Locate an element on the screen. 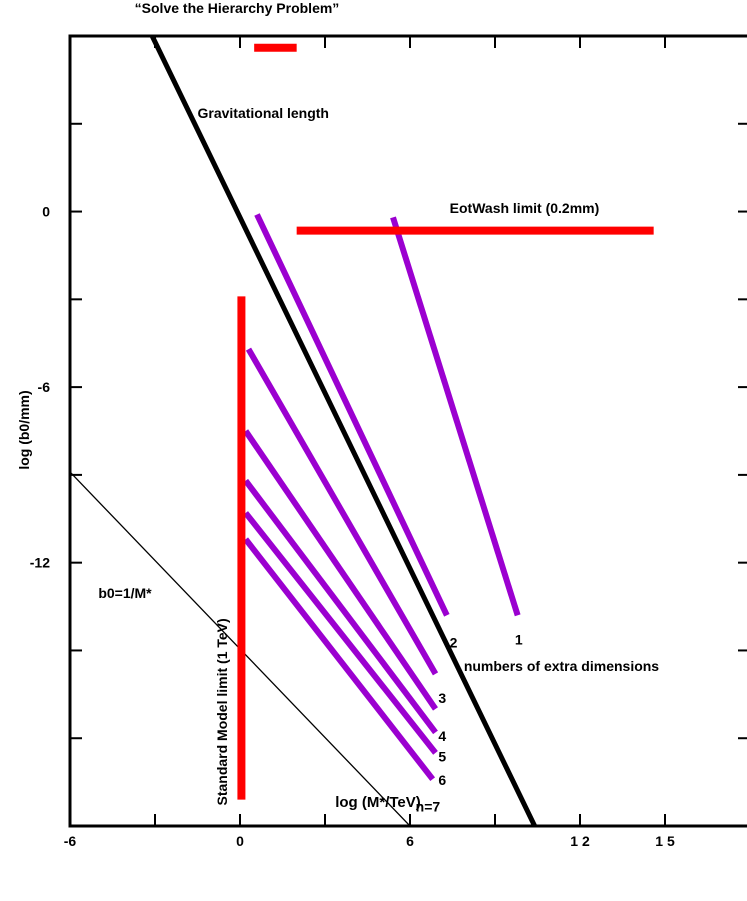 The width and height of the screenshot is (747, 901). annotation-label: 5 is located at coordinates (442, 757).